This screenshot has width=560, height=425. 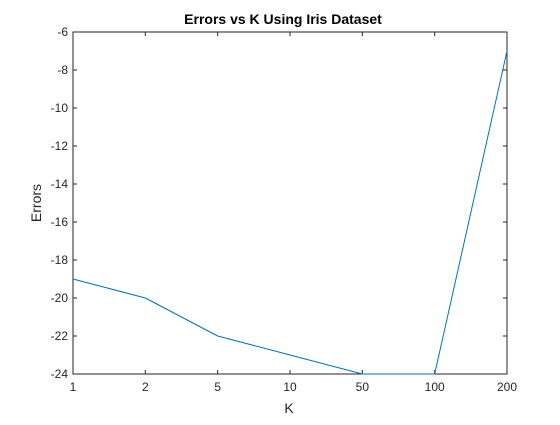 What do you see at coordinates (73, 387) in the screenshot?
I see `x-tick-label: 1` at bounding box center [73, 387].